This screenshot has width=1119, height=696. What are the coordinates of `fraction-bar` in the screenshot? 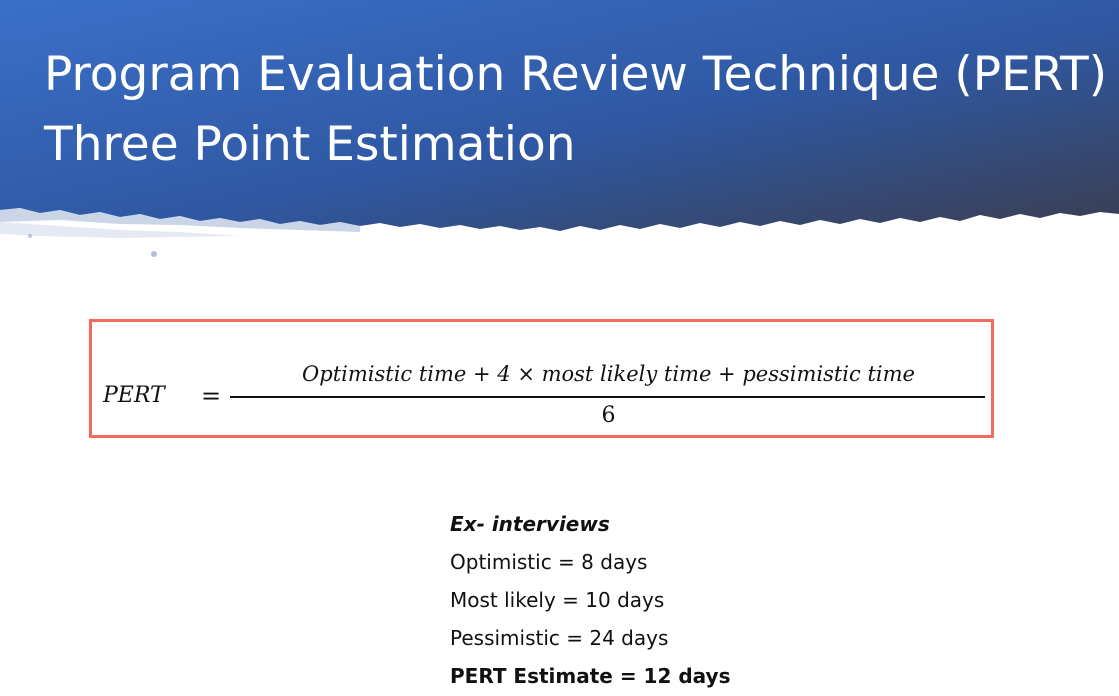 It's located at (607, 397).